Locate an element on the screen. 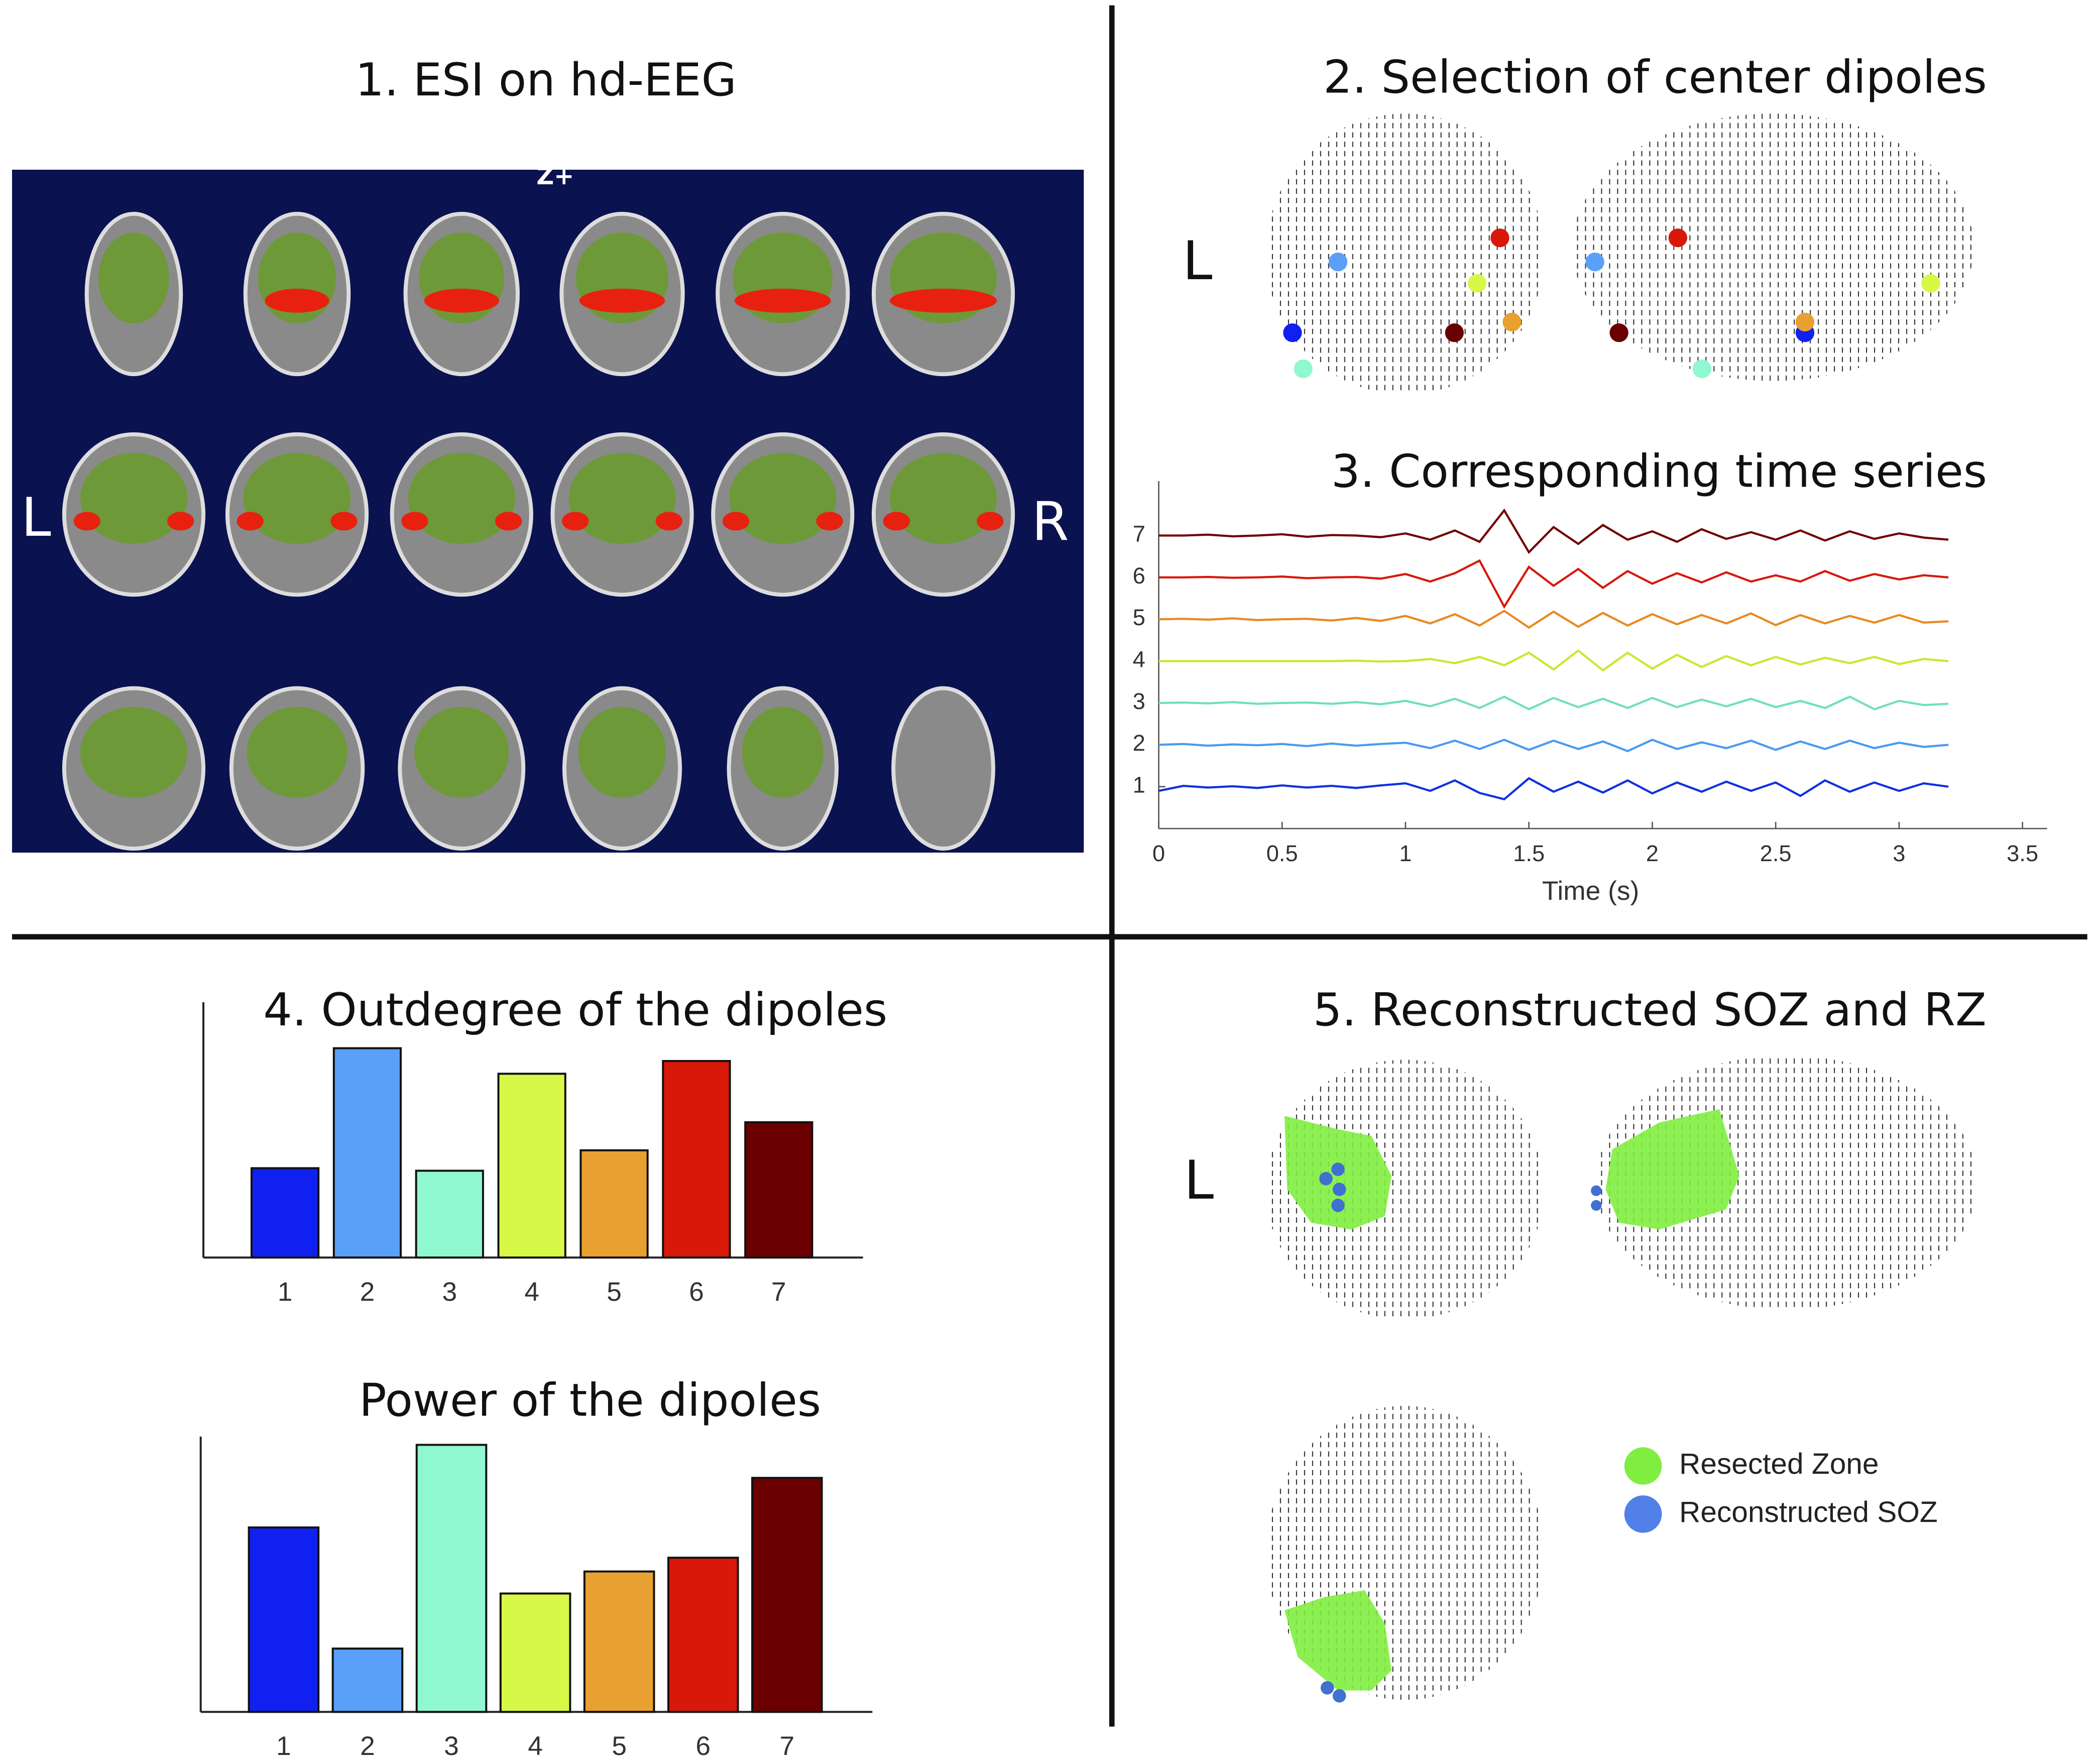 This screenshot has height=1764, width=2098. dipole-markers is located at coordinates (1611, 303).